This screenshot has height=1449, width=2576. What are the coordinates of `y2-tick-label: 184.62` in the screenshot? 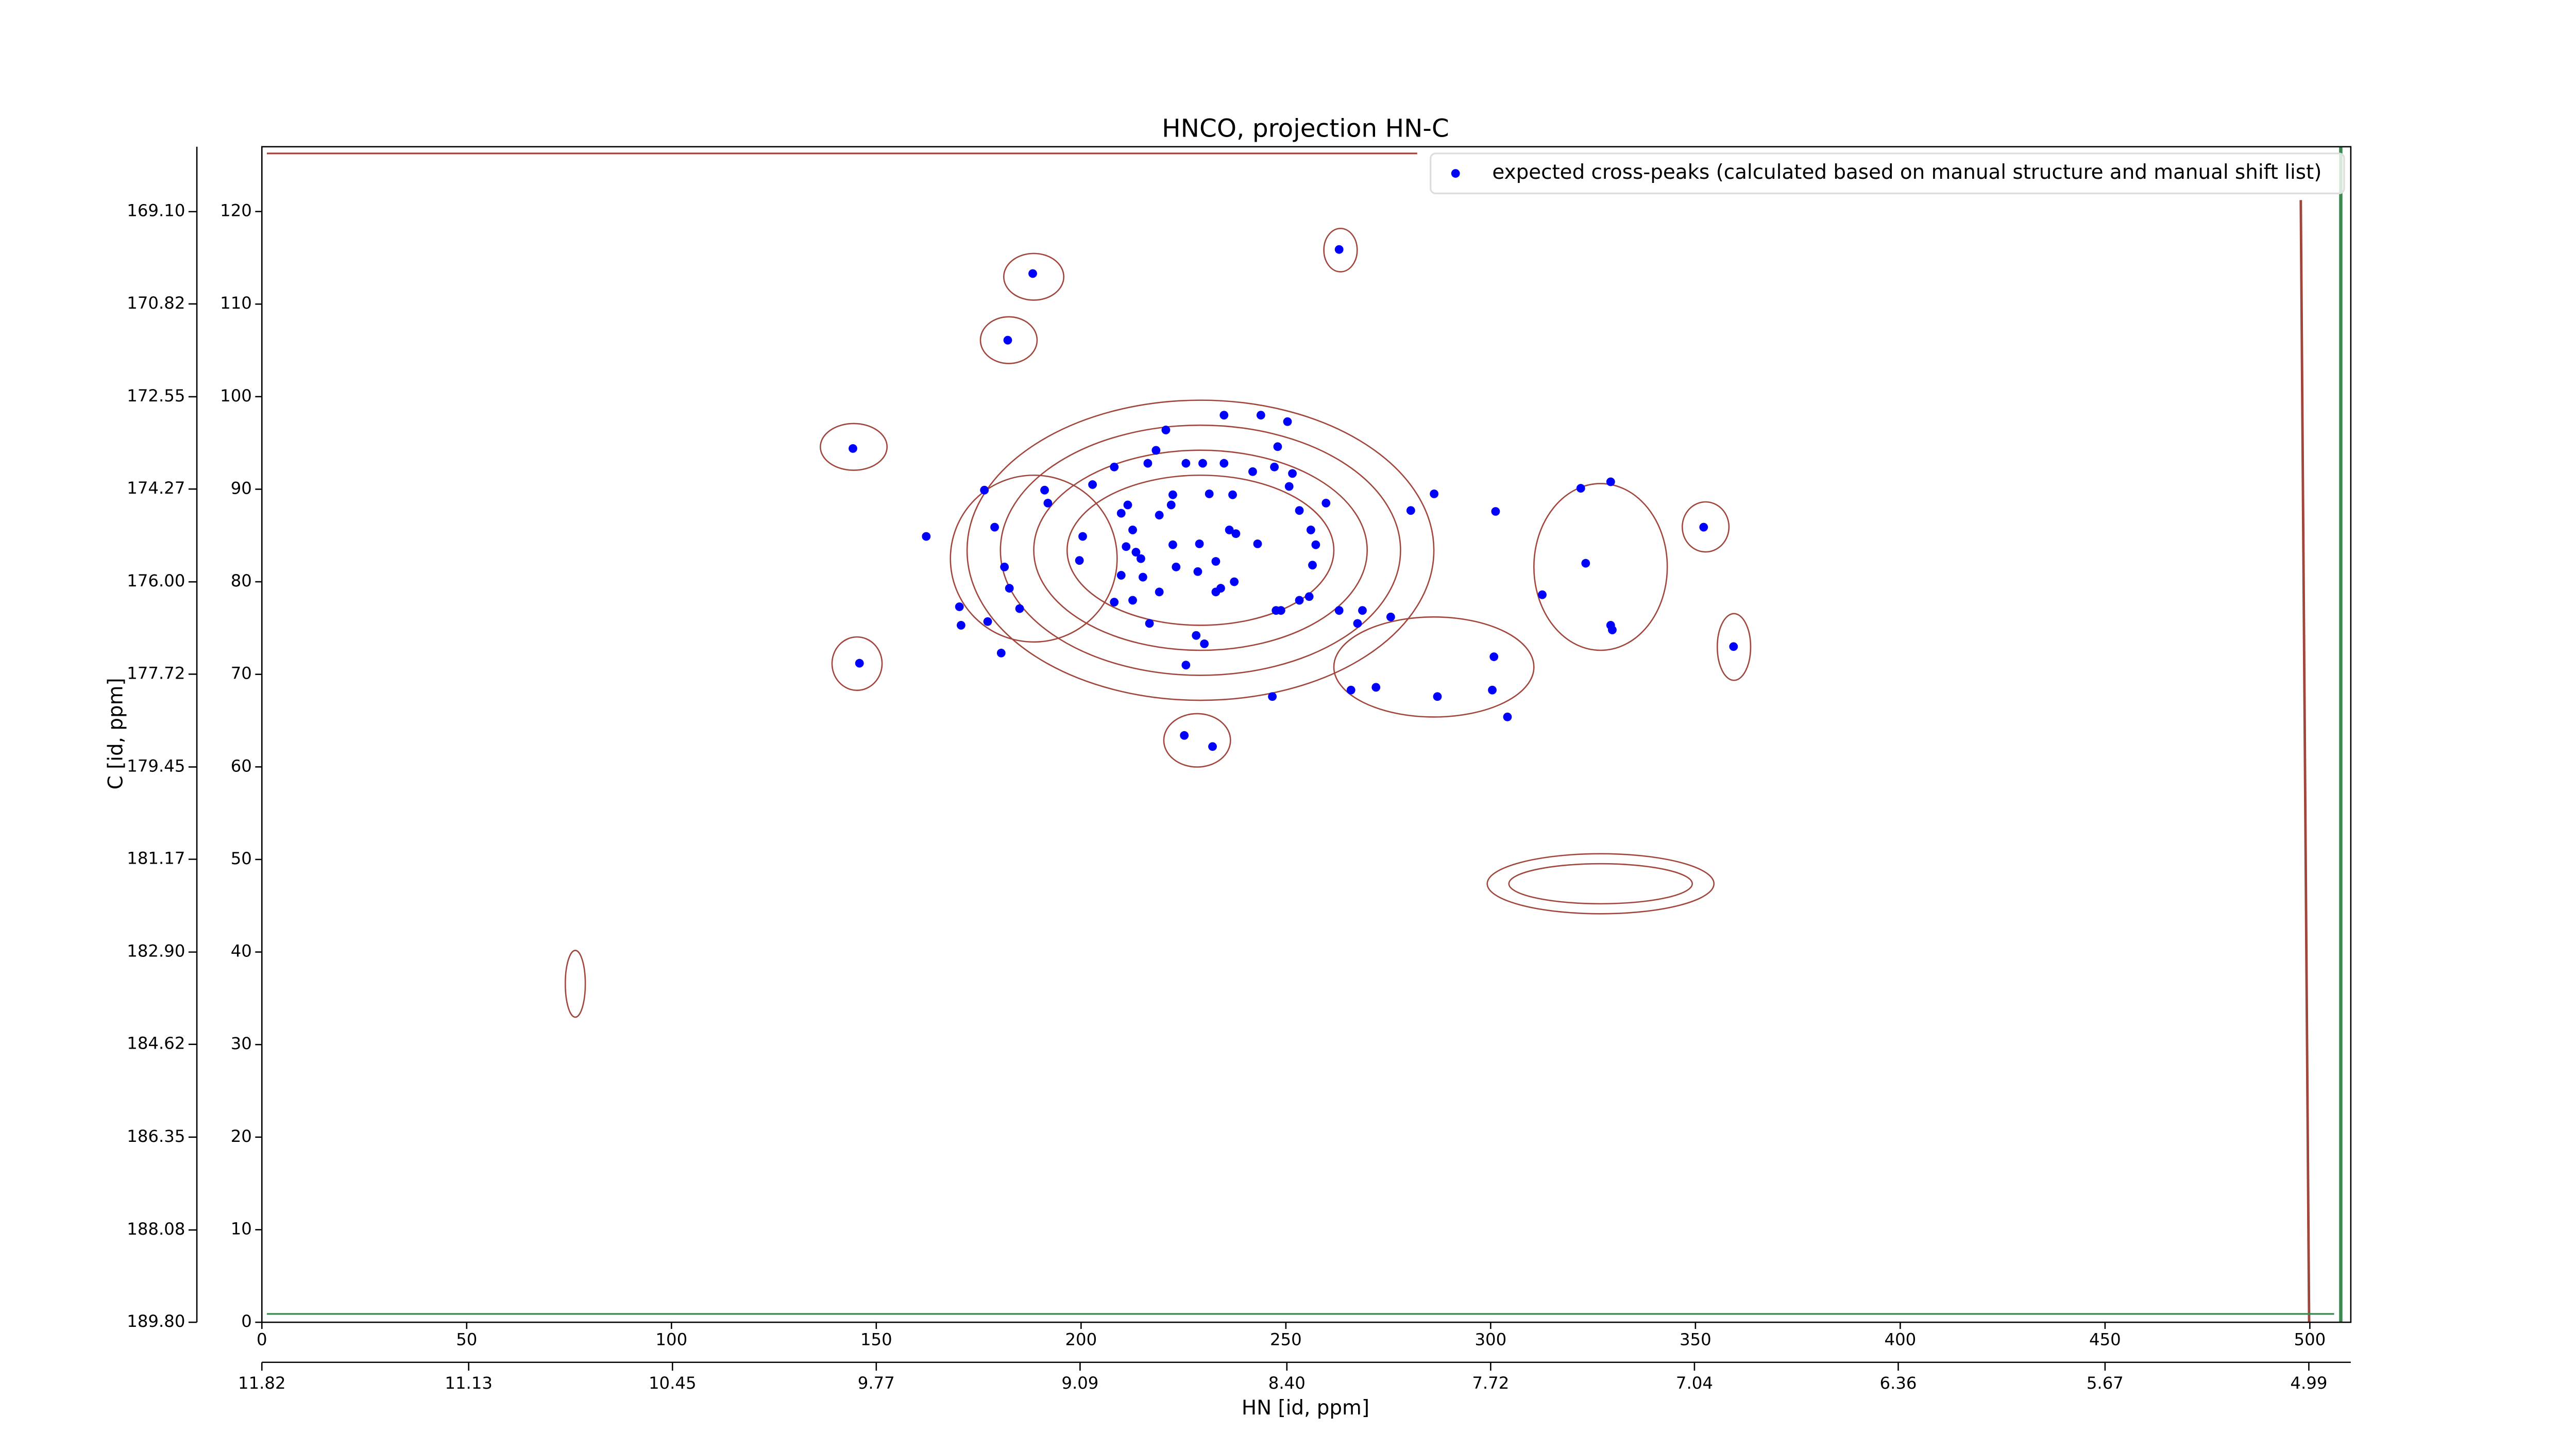 It's located at (156, 1043).